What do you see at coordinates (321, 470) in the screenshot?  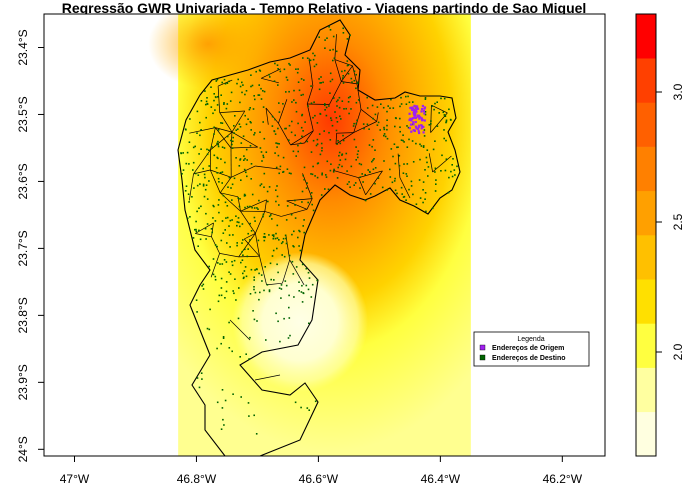 I see `x-axis: 47°W 46.8°W 46.6°W 46.4°W 46.2°W` at bounding box center [321, 470].